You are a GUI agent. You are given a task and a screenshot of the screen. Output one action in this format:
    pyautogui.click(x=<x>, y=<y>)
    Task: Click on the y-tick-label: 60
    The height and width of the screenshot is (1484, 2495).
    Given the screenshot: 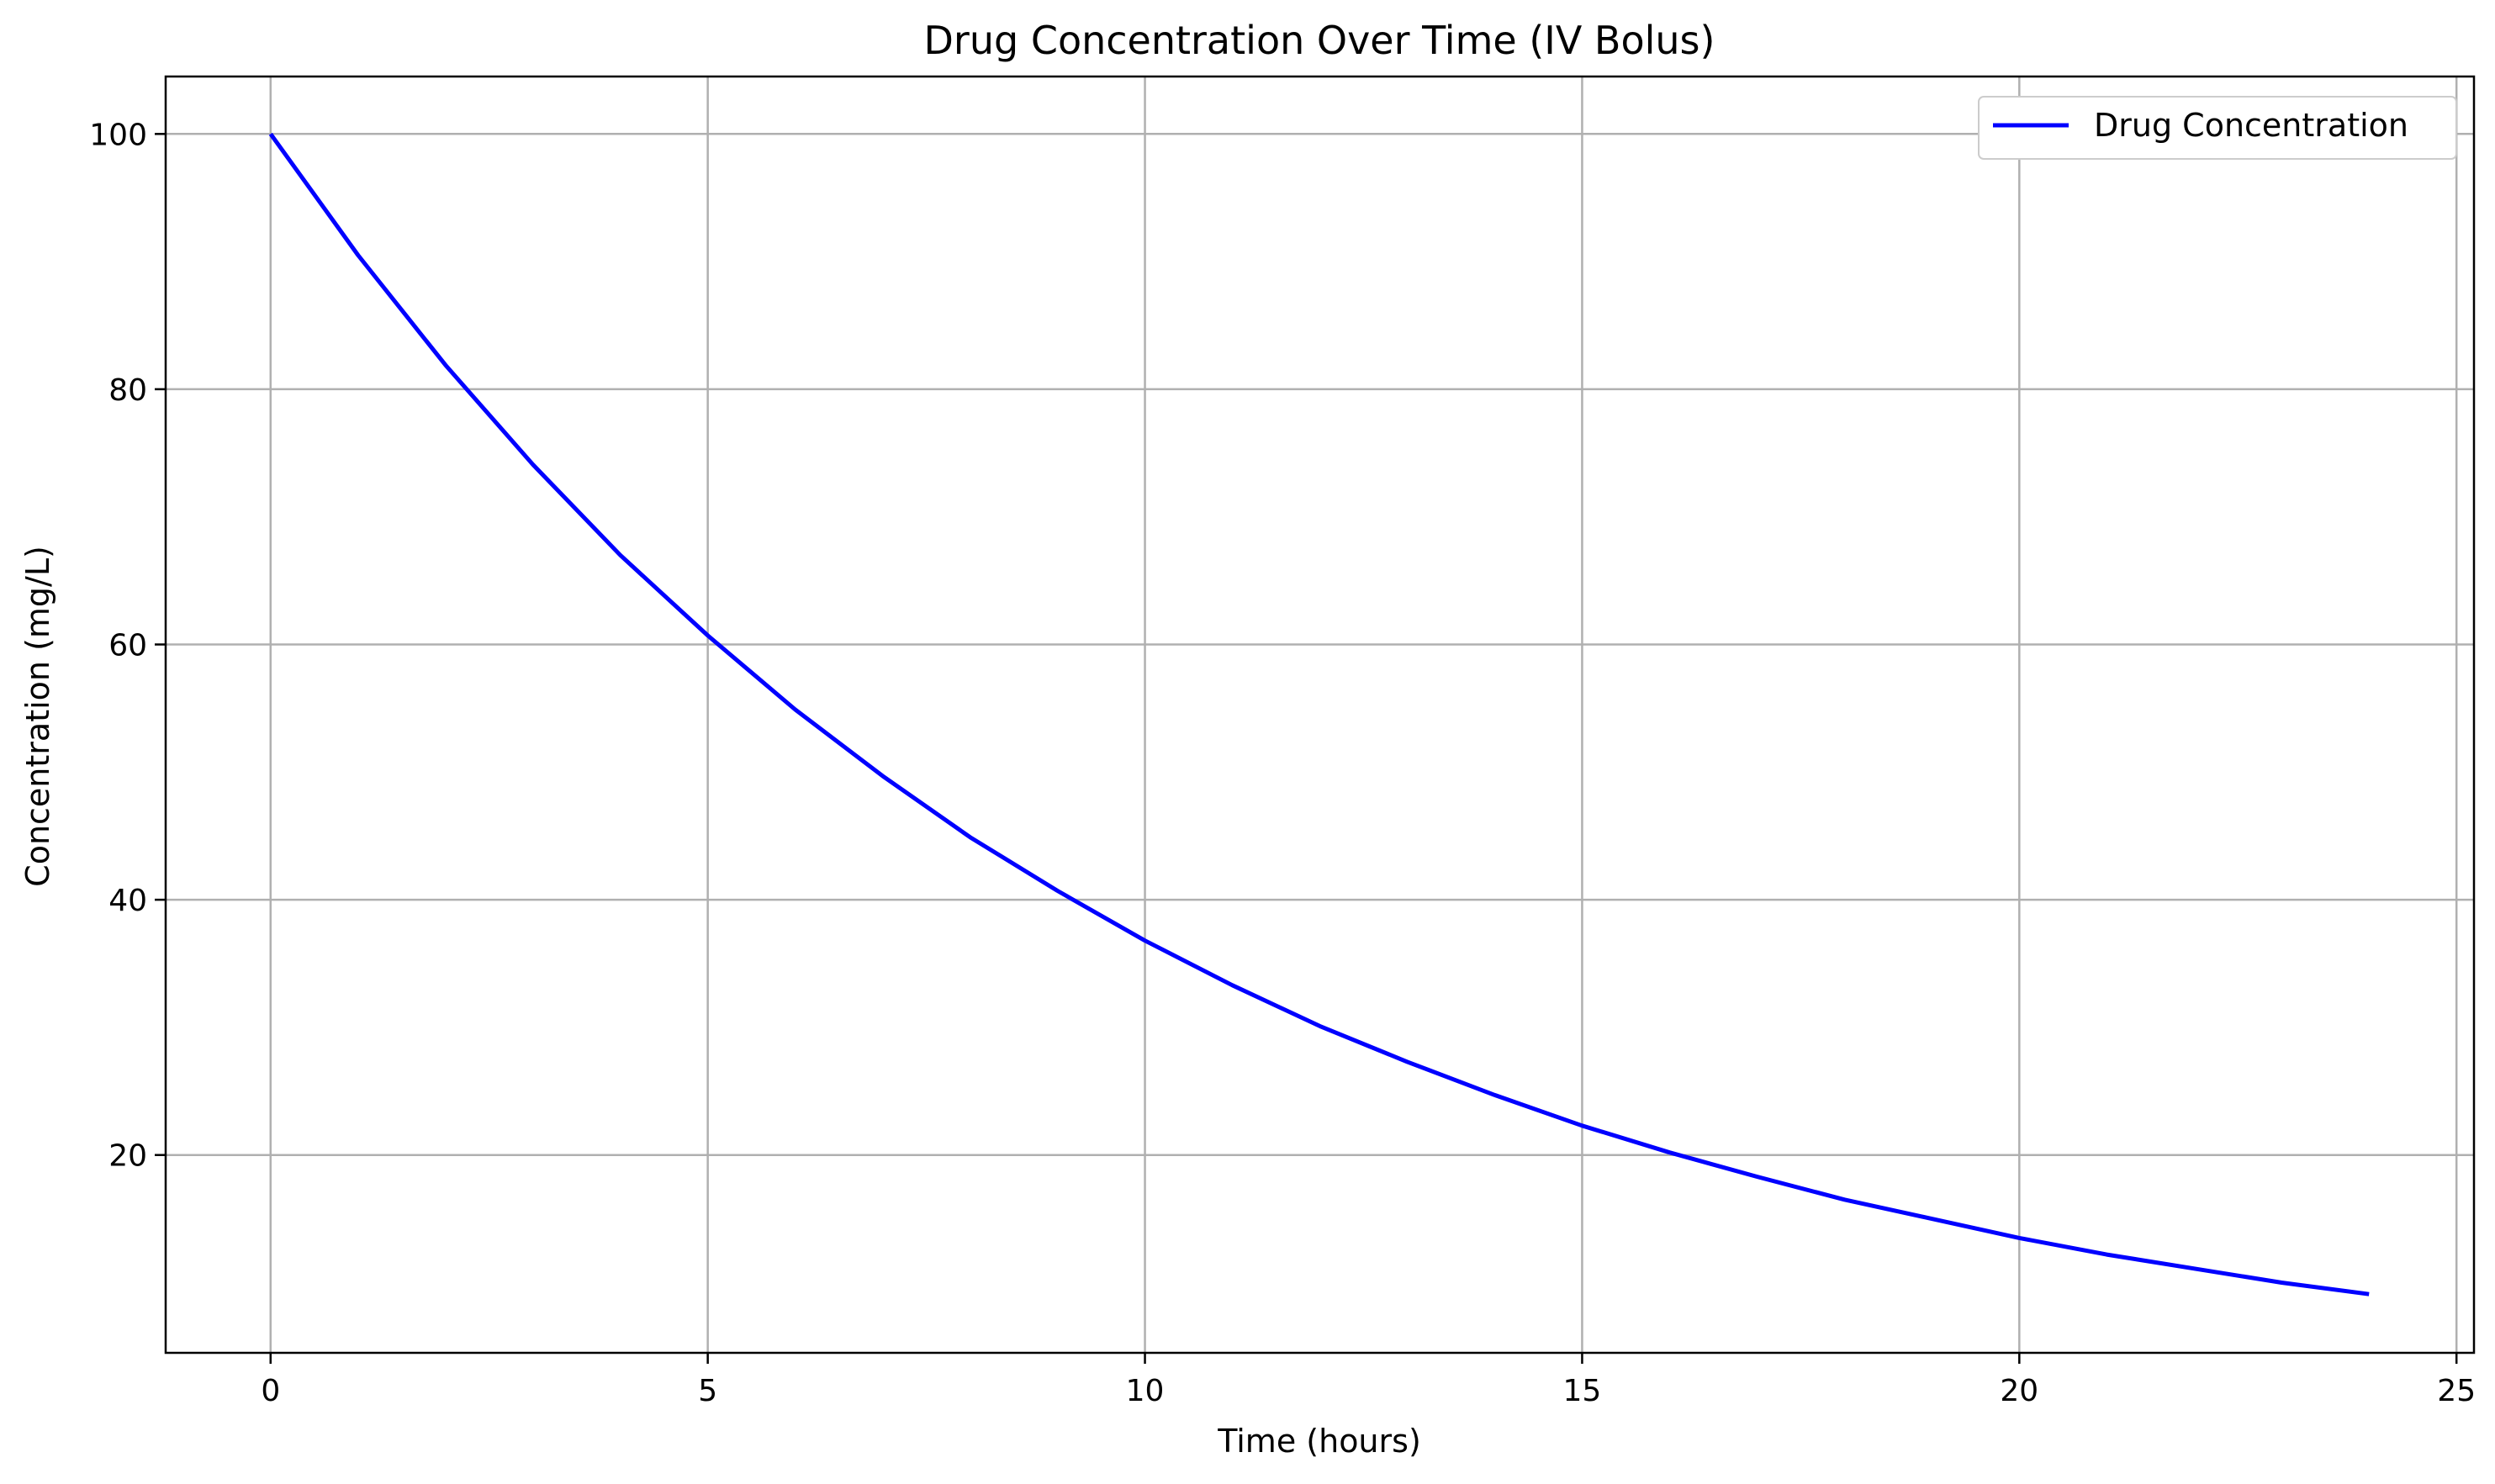 What is the action you would take?
    pyautogui.click(x=127, y=646)
    